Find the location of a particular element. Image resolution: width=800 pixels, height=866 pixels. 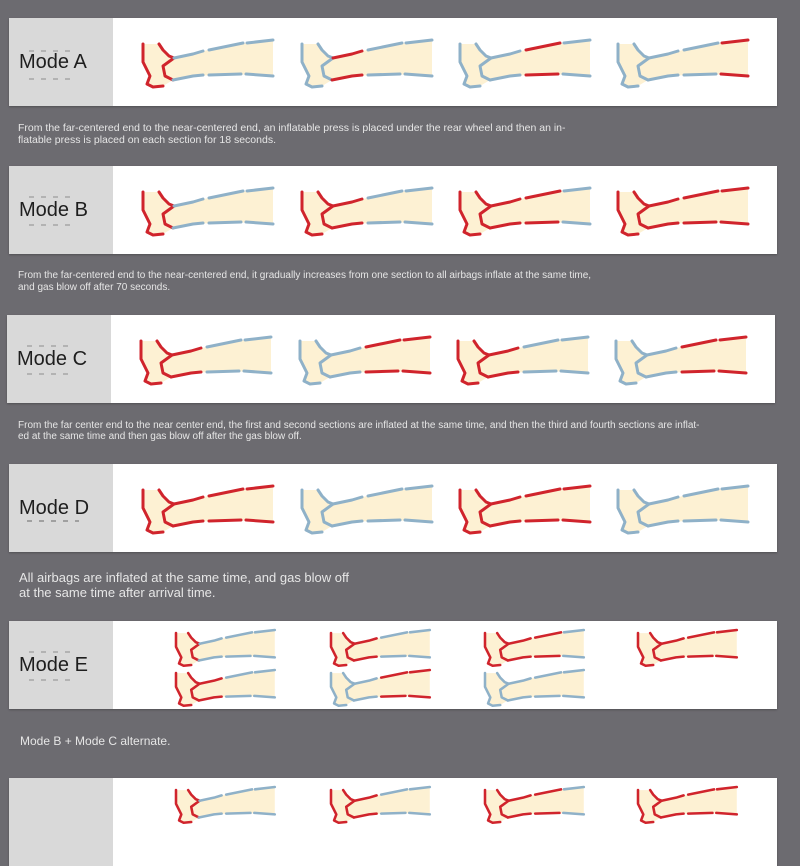

description-line: and gas blow off after 70 seconds. is located at coordinates (94, 287).